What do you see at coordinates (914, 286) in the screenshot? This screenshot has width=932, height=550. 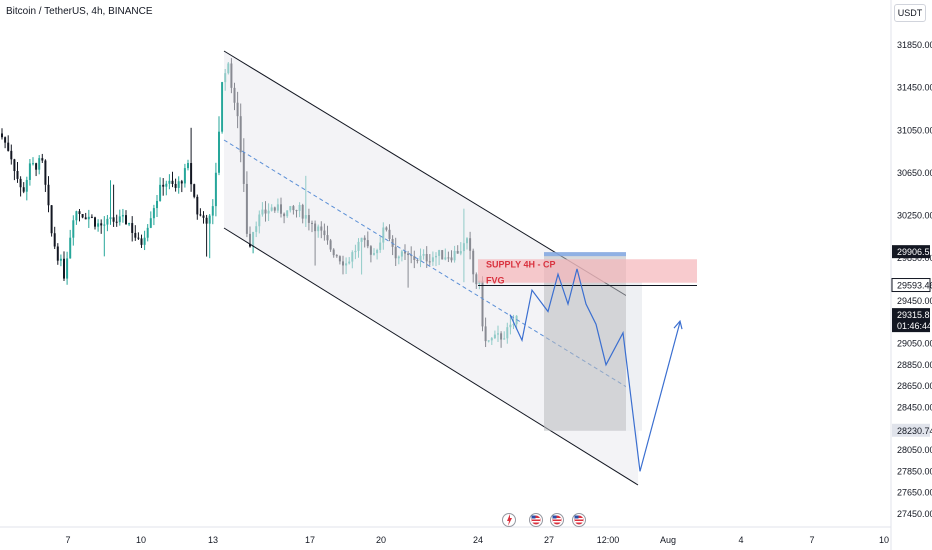 I see `price-label: 29593.46` at bounding box center [914, 286].